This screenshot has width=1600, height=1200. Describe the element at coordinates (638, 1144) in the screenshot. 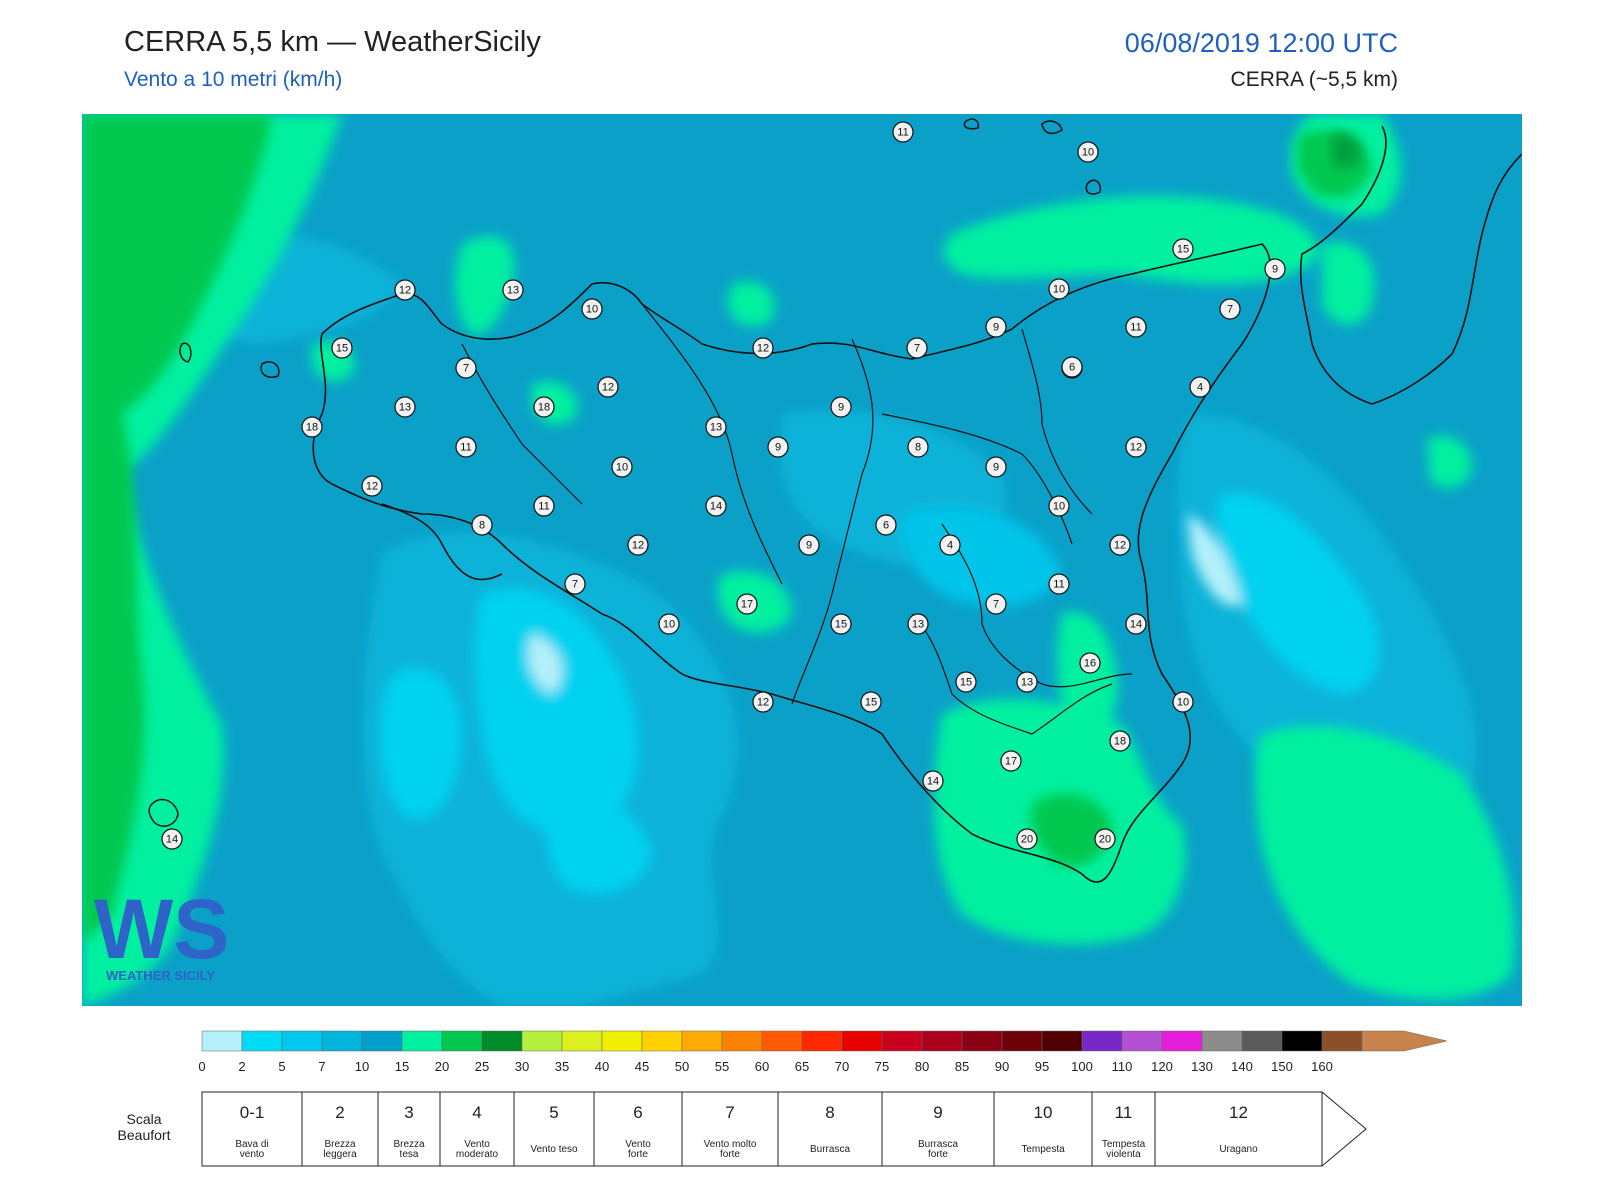

I see `beaufort-description: Vento` at that location.